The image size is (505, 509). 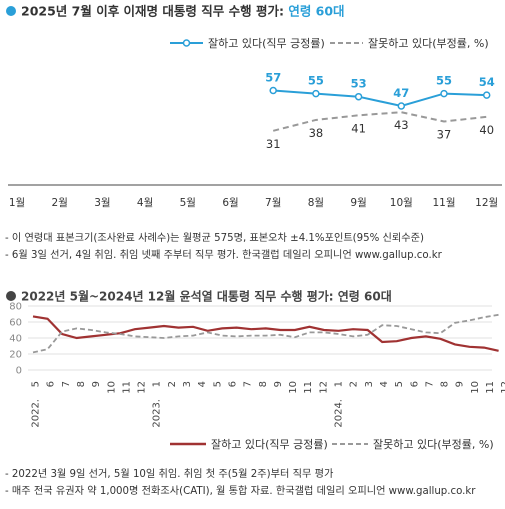 What do you see at coordinates (102, 203) in the screenshot?
I see `chart1-x-tick-label: 3월` at bounding box center [102, 203].